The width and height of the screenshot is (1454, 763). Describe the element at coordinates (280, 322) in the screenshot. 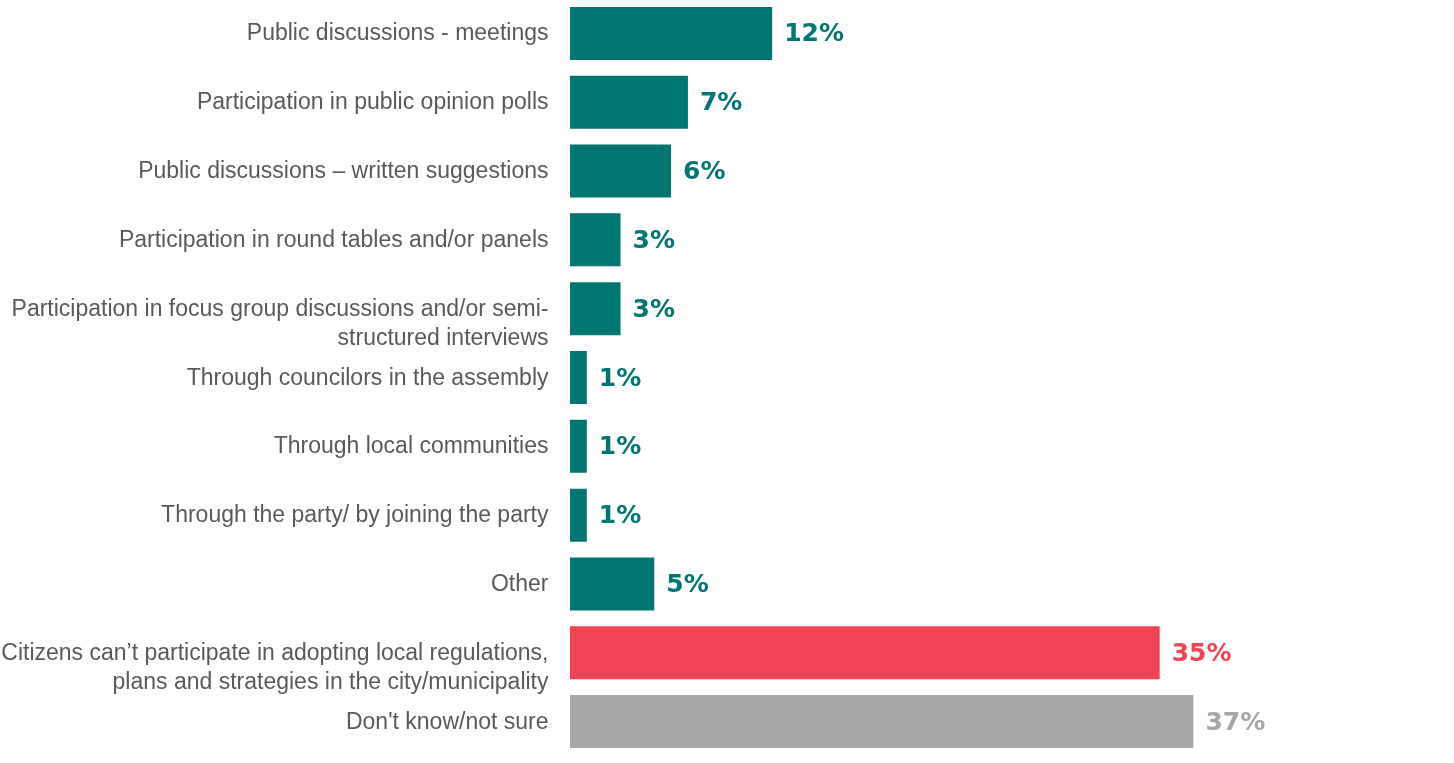

I see `y-tick-label: Participation in focus group discussions and/or semi-structured interviews` at that location.